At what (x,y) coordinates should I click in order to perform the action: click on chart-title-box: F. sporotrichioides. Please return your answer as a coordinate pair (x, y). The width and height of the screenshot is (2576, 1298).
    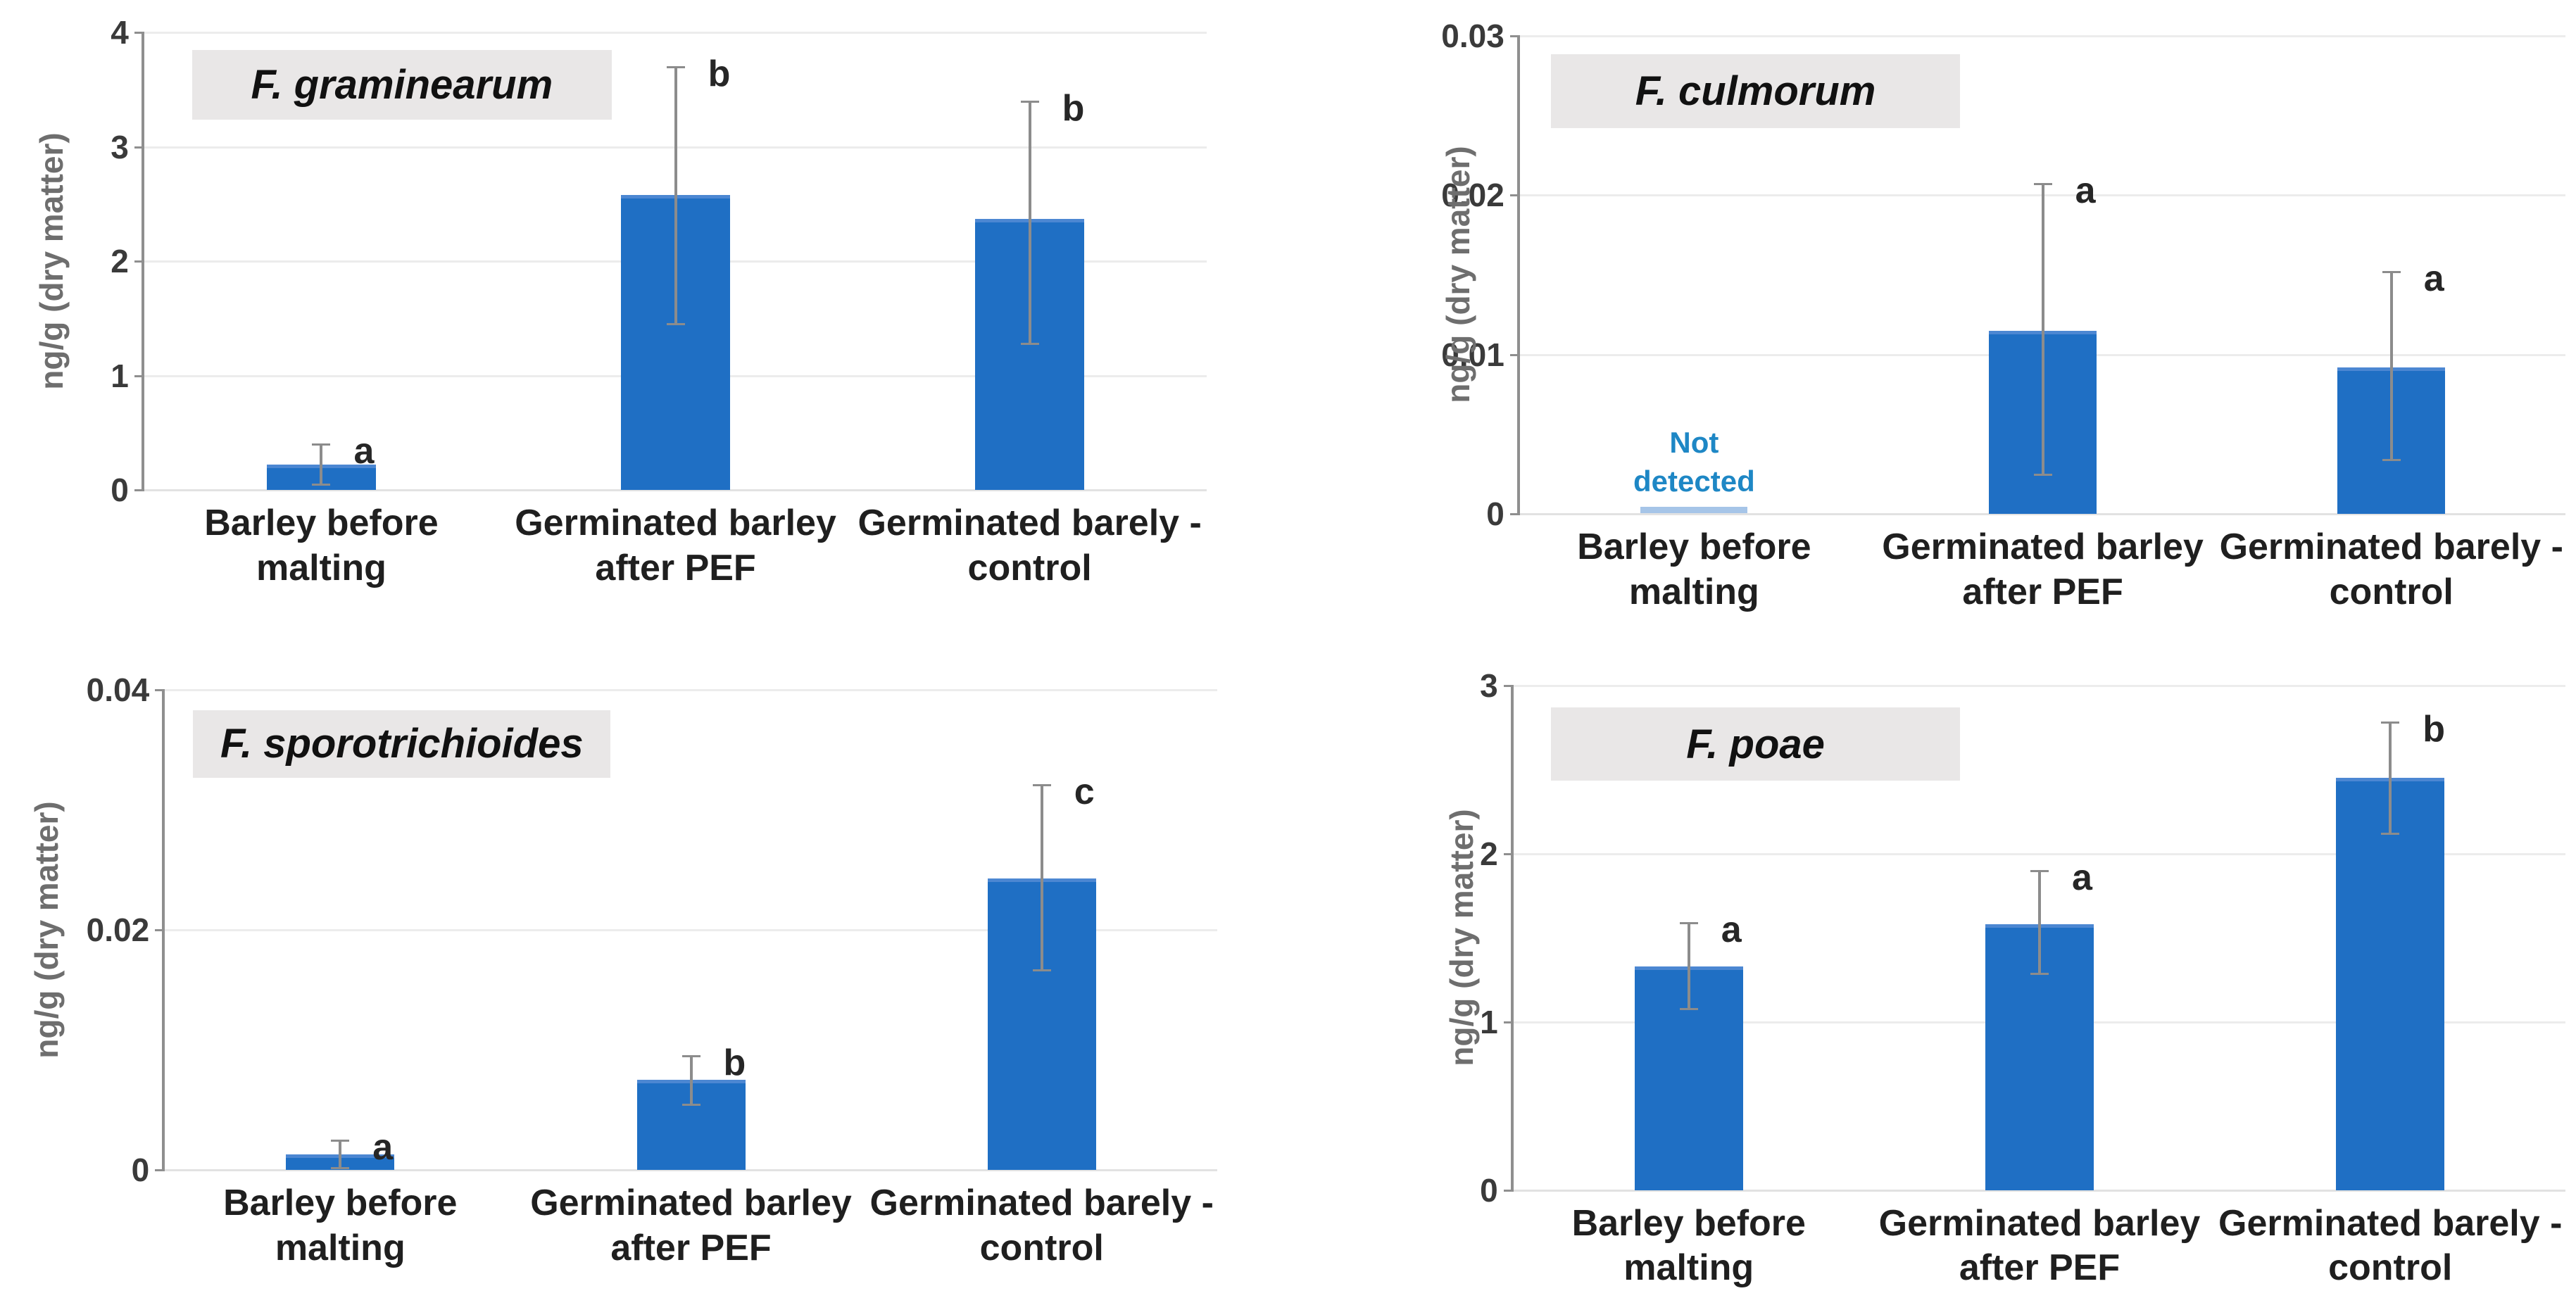
    Looking at the image, I should click on (402, 744).